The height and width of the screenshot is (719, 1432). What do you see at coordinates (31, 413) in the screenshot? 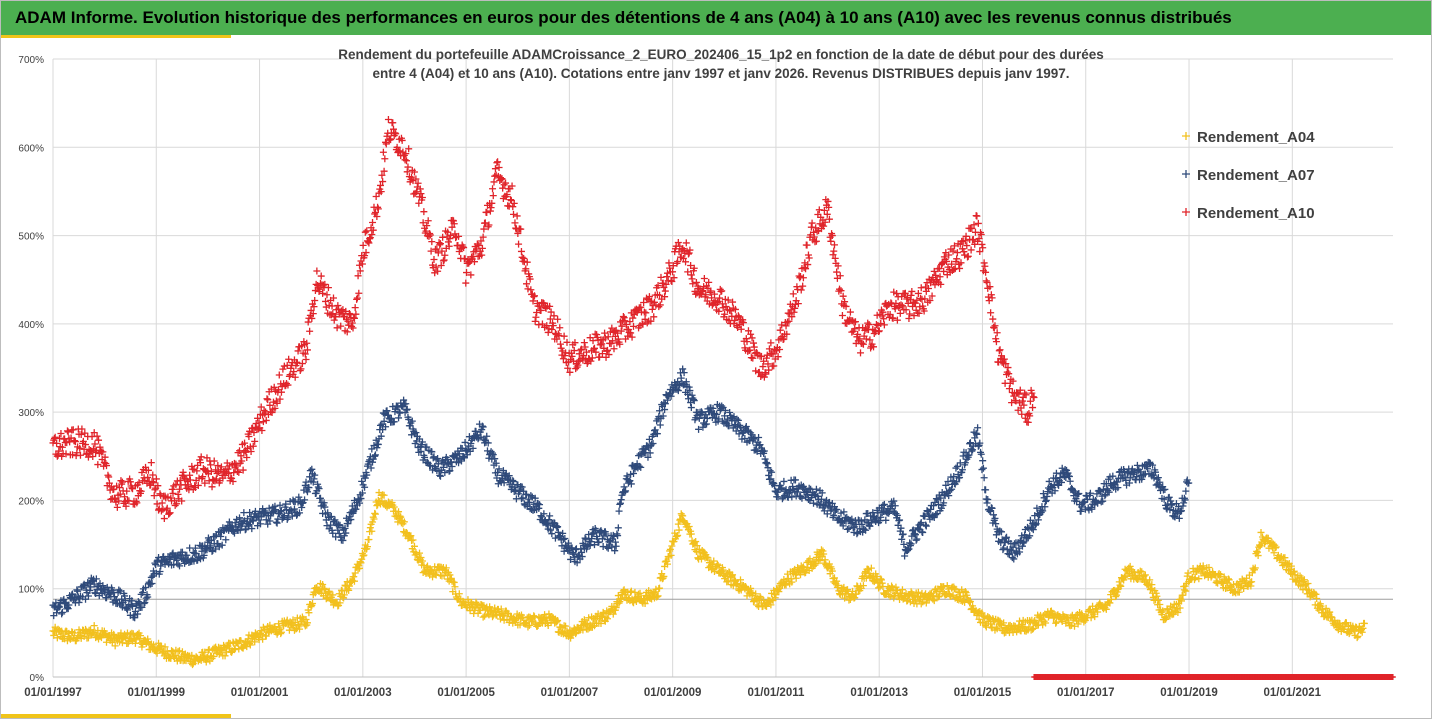
I see `y-tick-label: 300%` at bounding box center [31, 413].